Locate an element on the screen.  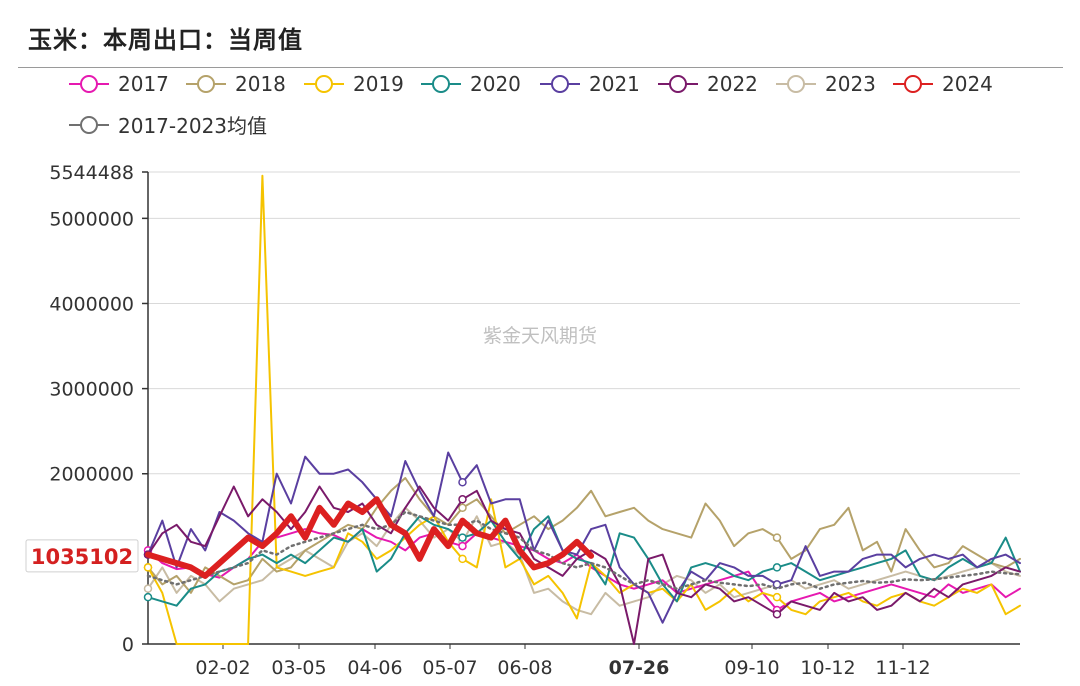
x-tick-label: 04-06 is located at coordinates (374, 668).